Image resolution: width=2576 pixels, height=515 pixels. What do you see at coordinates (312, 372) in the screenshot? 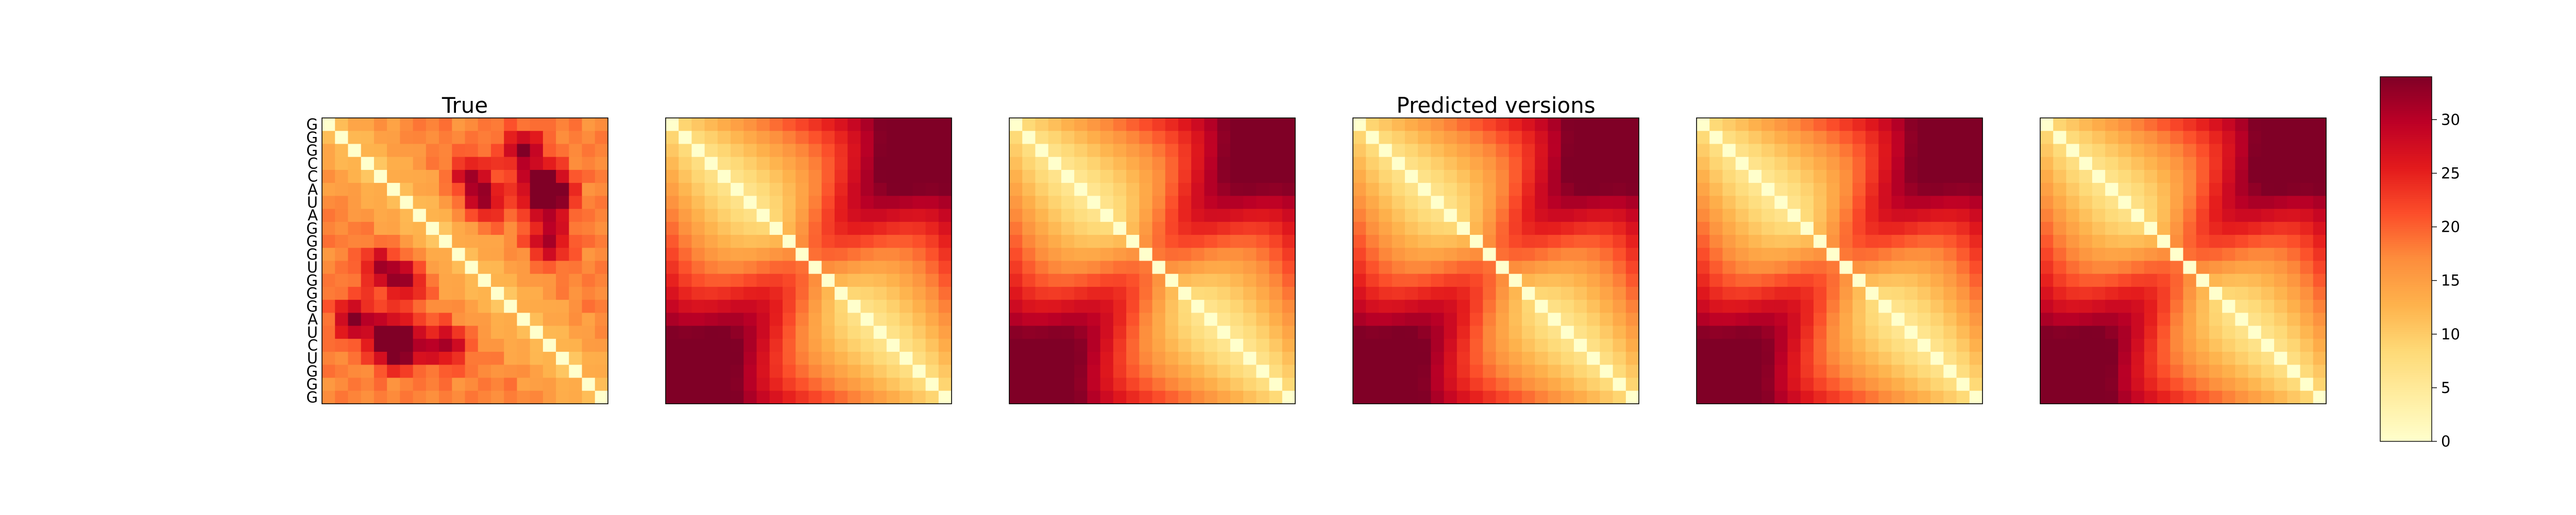
I see `sequence-label: G` at bounding box center [312, 372].